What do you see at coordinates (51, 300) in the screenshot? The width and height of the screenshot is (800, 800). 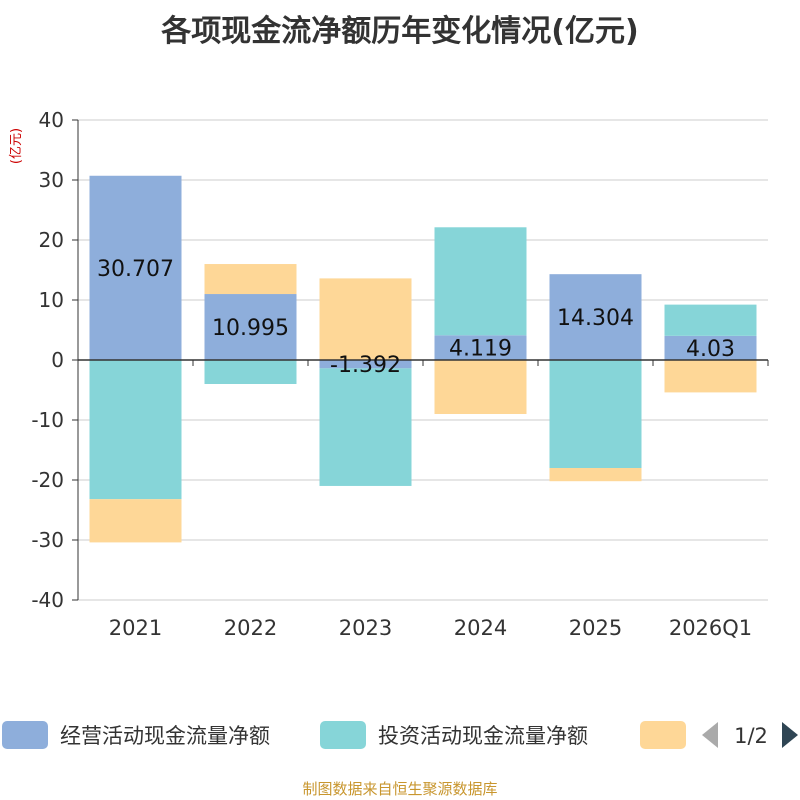 I see `y-tick-label: 10` at bounding box center [51, 300].